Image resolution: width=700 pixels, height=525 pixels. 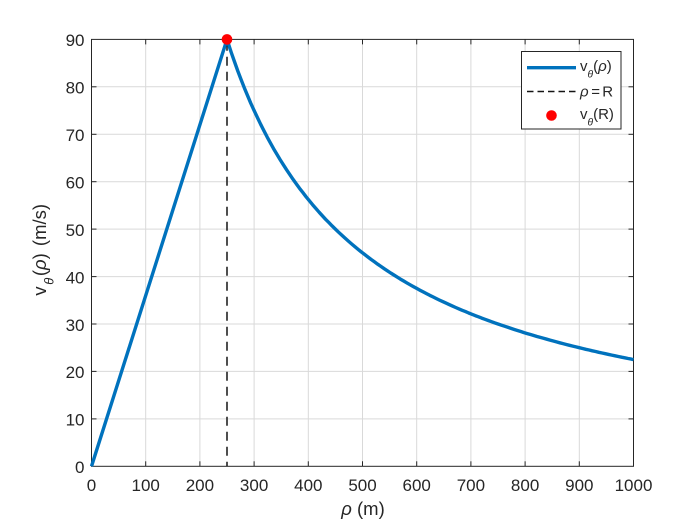 I want to click on svg-text: 800, so click(x=525, y=485).